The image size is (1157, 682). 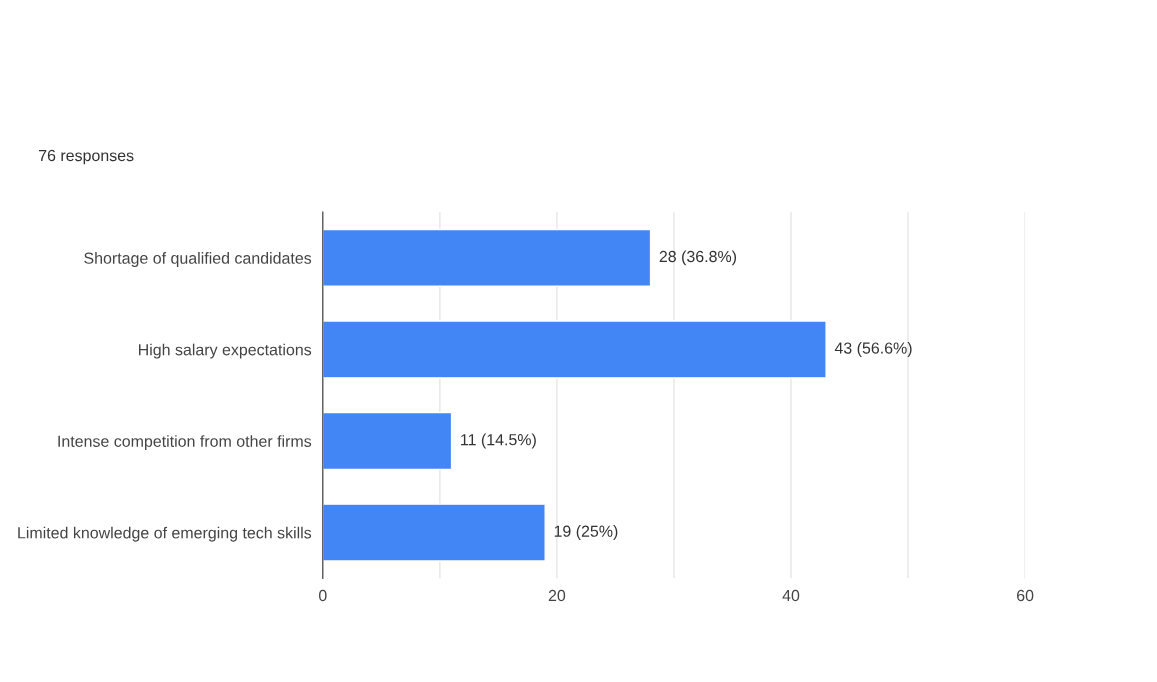 I want to click on data-label: 43 (56.6%), so click(x=873, y=349).